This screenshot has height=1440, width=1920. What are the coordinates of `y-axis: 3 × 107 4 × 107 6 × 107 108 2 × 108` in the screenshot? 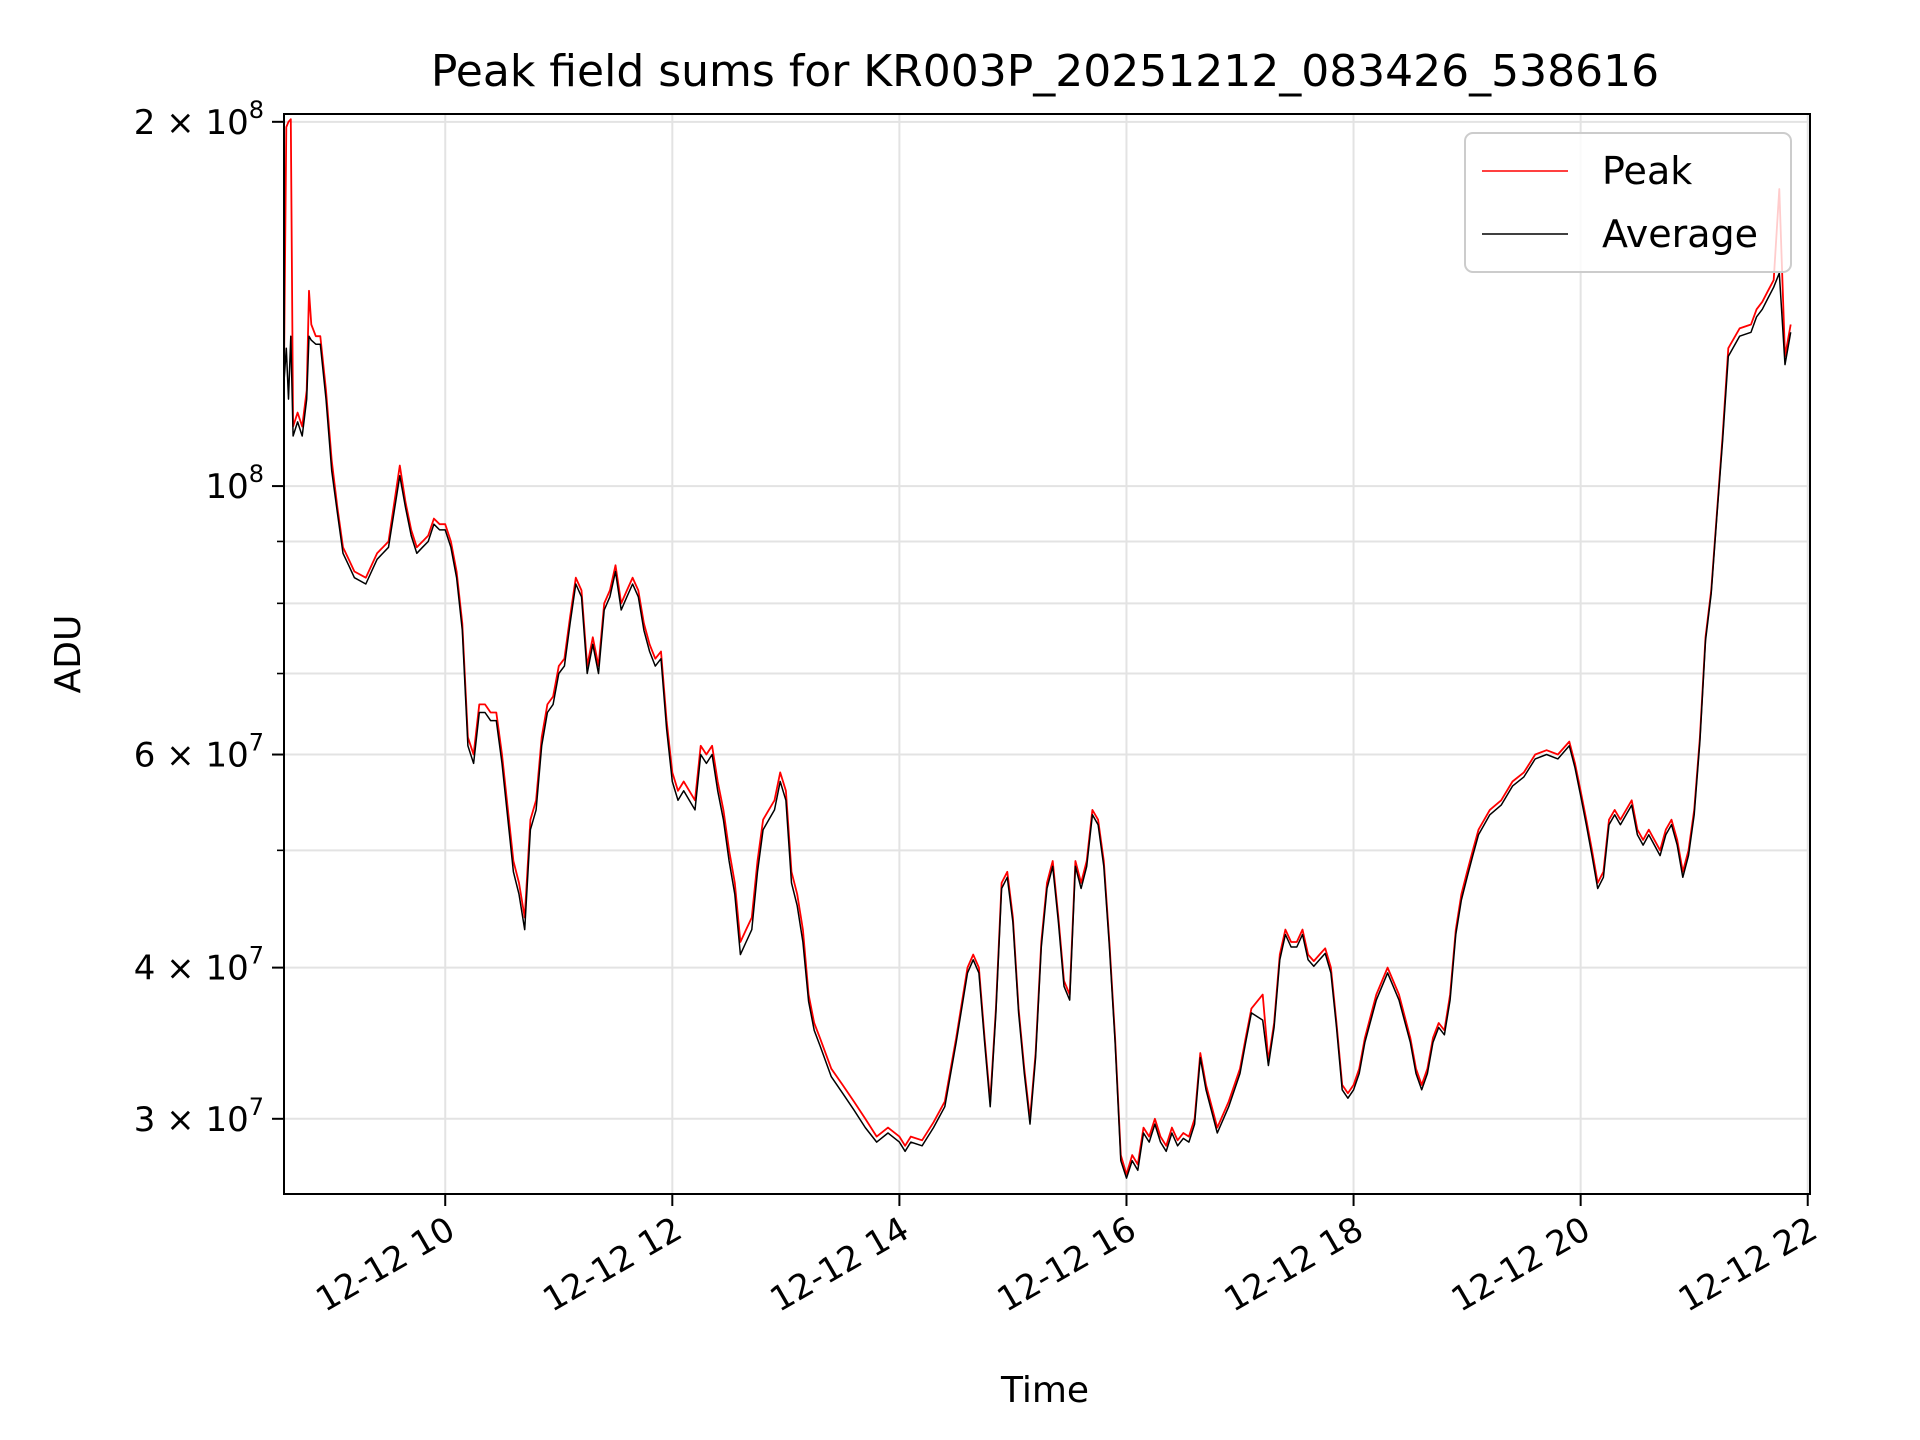 It's located at (209, 618).